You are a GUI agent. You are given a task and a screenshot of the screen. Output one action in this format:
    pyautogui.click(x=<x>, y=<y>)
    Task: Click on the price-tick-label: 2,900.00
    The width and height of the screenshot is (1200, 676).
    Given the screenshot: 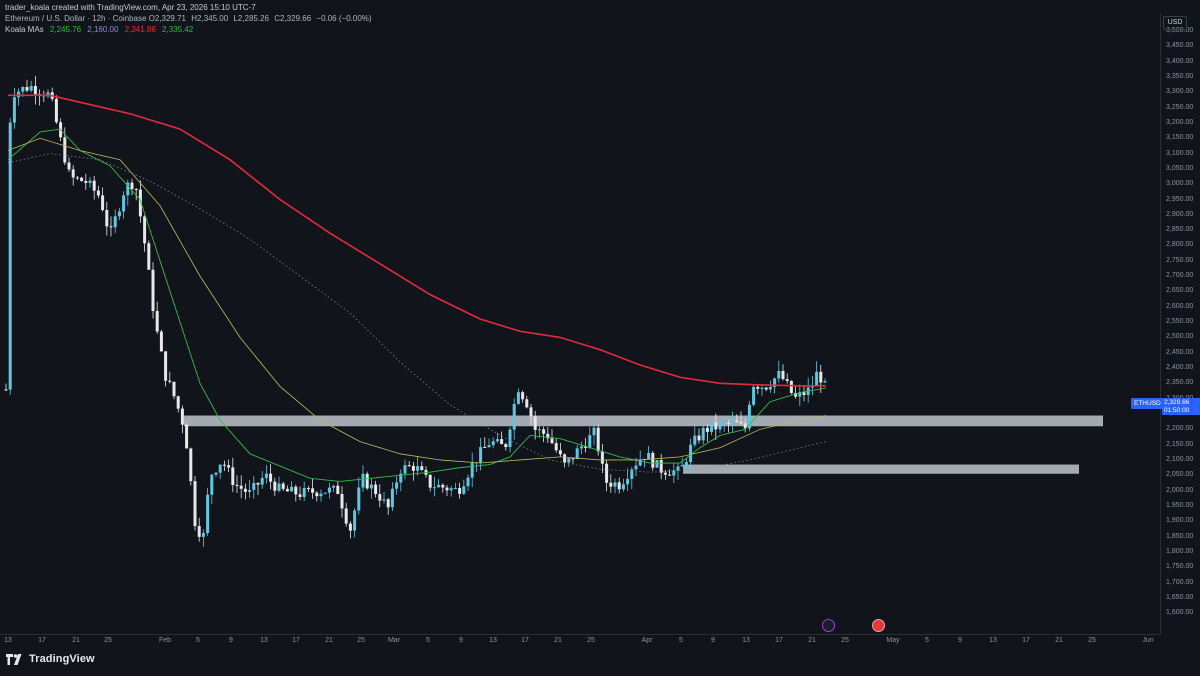 What is the action you would take?
    pyautogui.click(x=1180, y=214)
    